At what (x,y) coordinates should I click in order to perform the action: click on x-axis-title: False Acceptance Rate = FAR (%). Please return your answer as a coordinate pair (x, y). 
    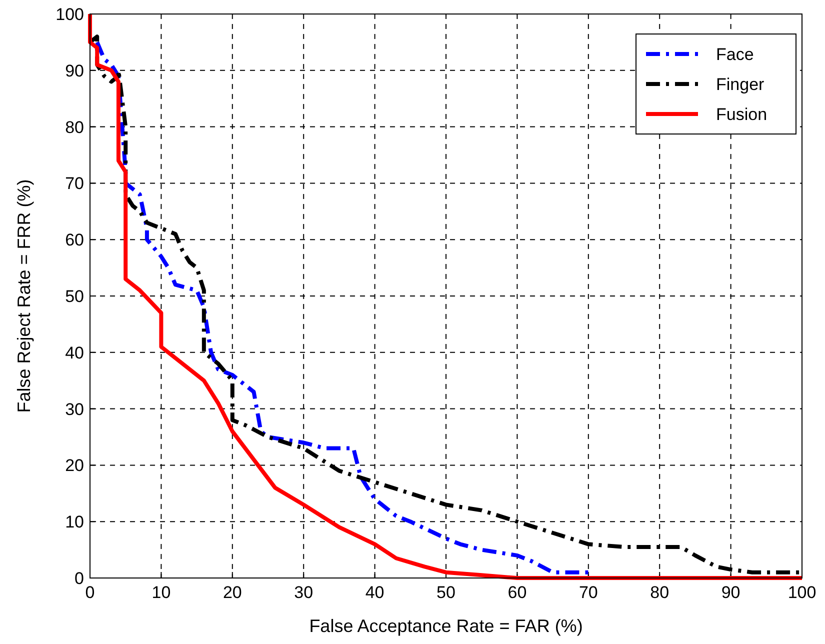
    Looking at the image, I should click on (446, 626).